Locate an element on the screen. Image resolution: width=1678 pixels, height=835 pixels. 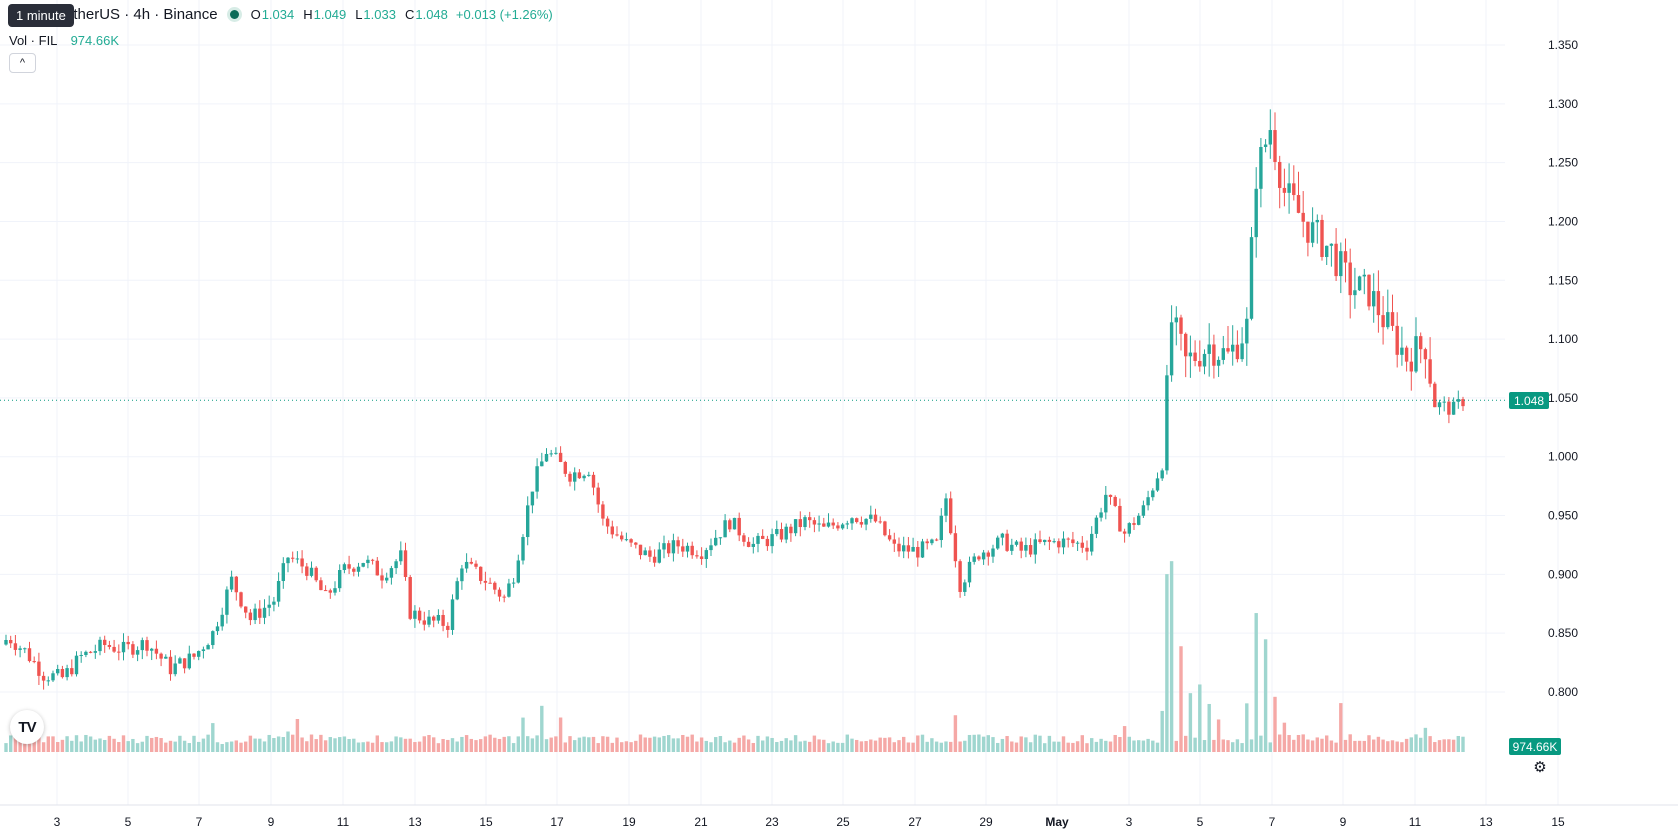
time-axis: 3 5 7 9 11 13 15 17 19 21 23 25 27 29 May 3 5 7 9 11 13 15 is located at coordinates (839, 816).